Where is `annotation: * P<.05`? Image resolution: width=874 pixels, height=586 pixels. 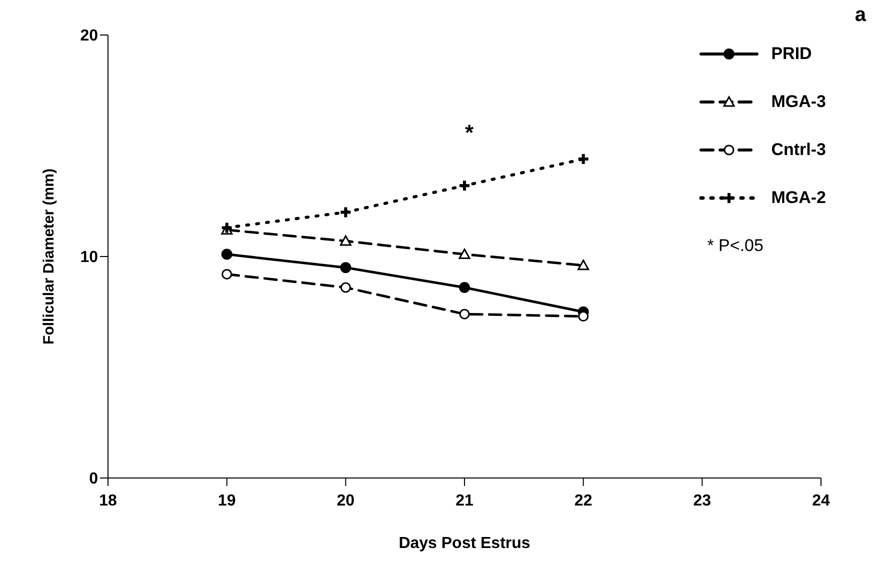
annotation: * P<.05 is located at coordinates (735, 246).